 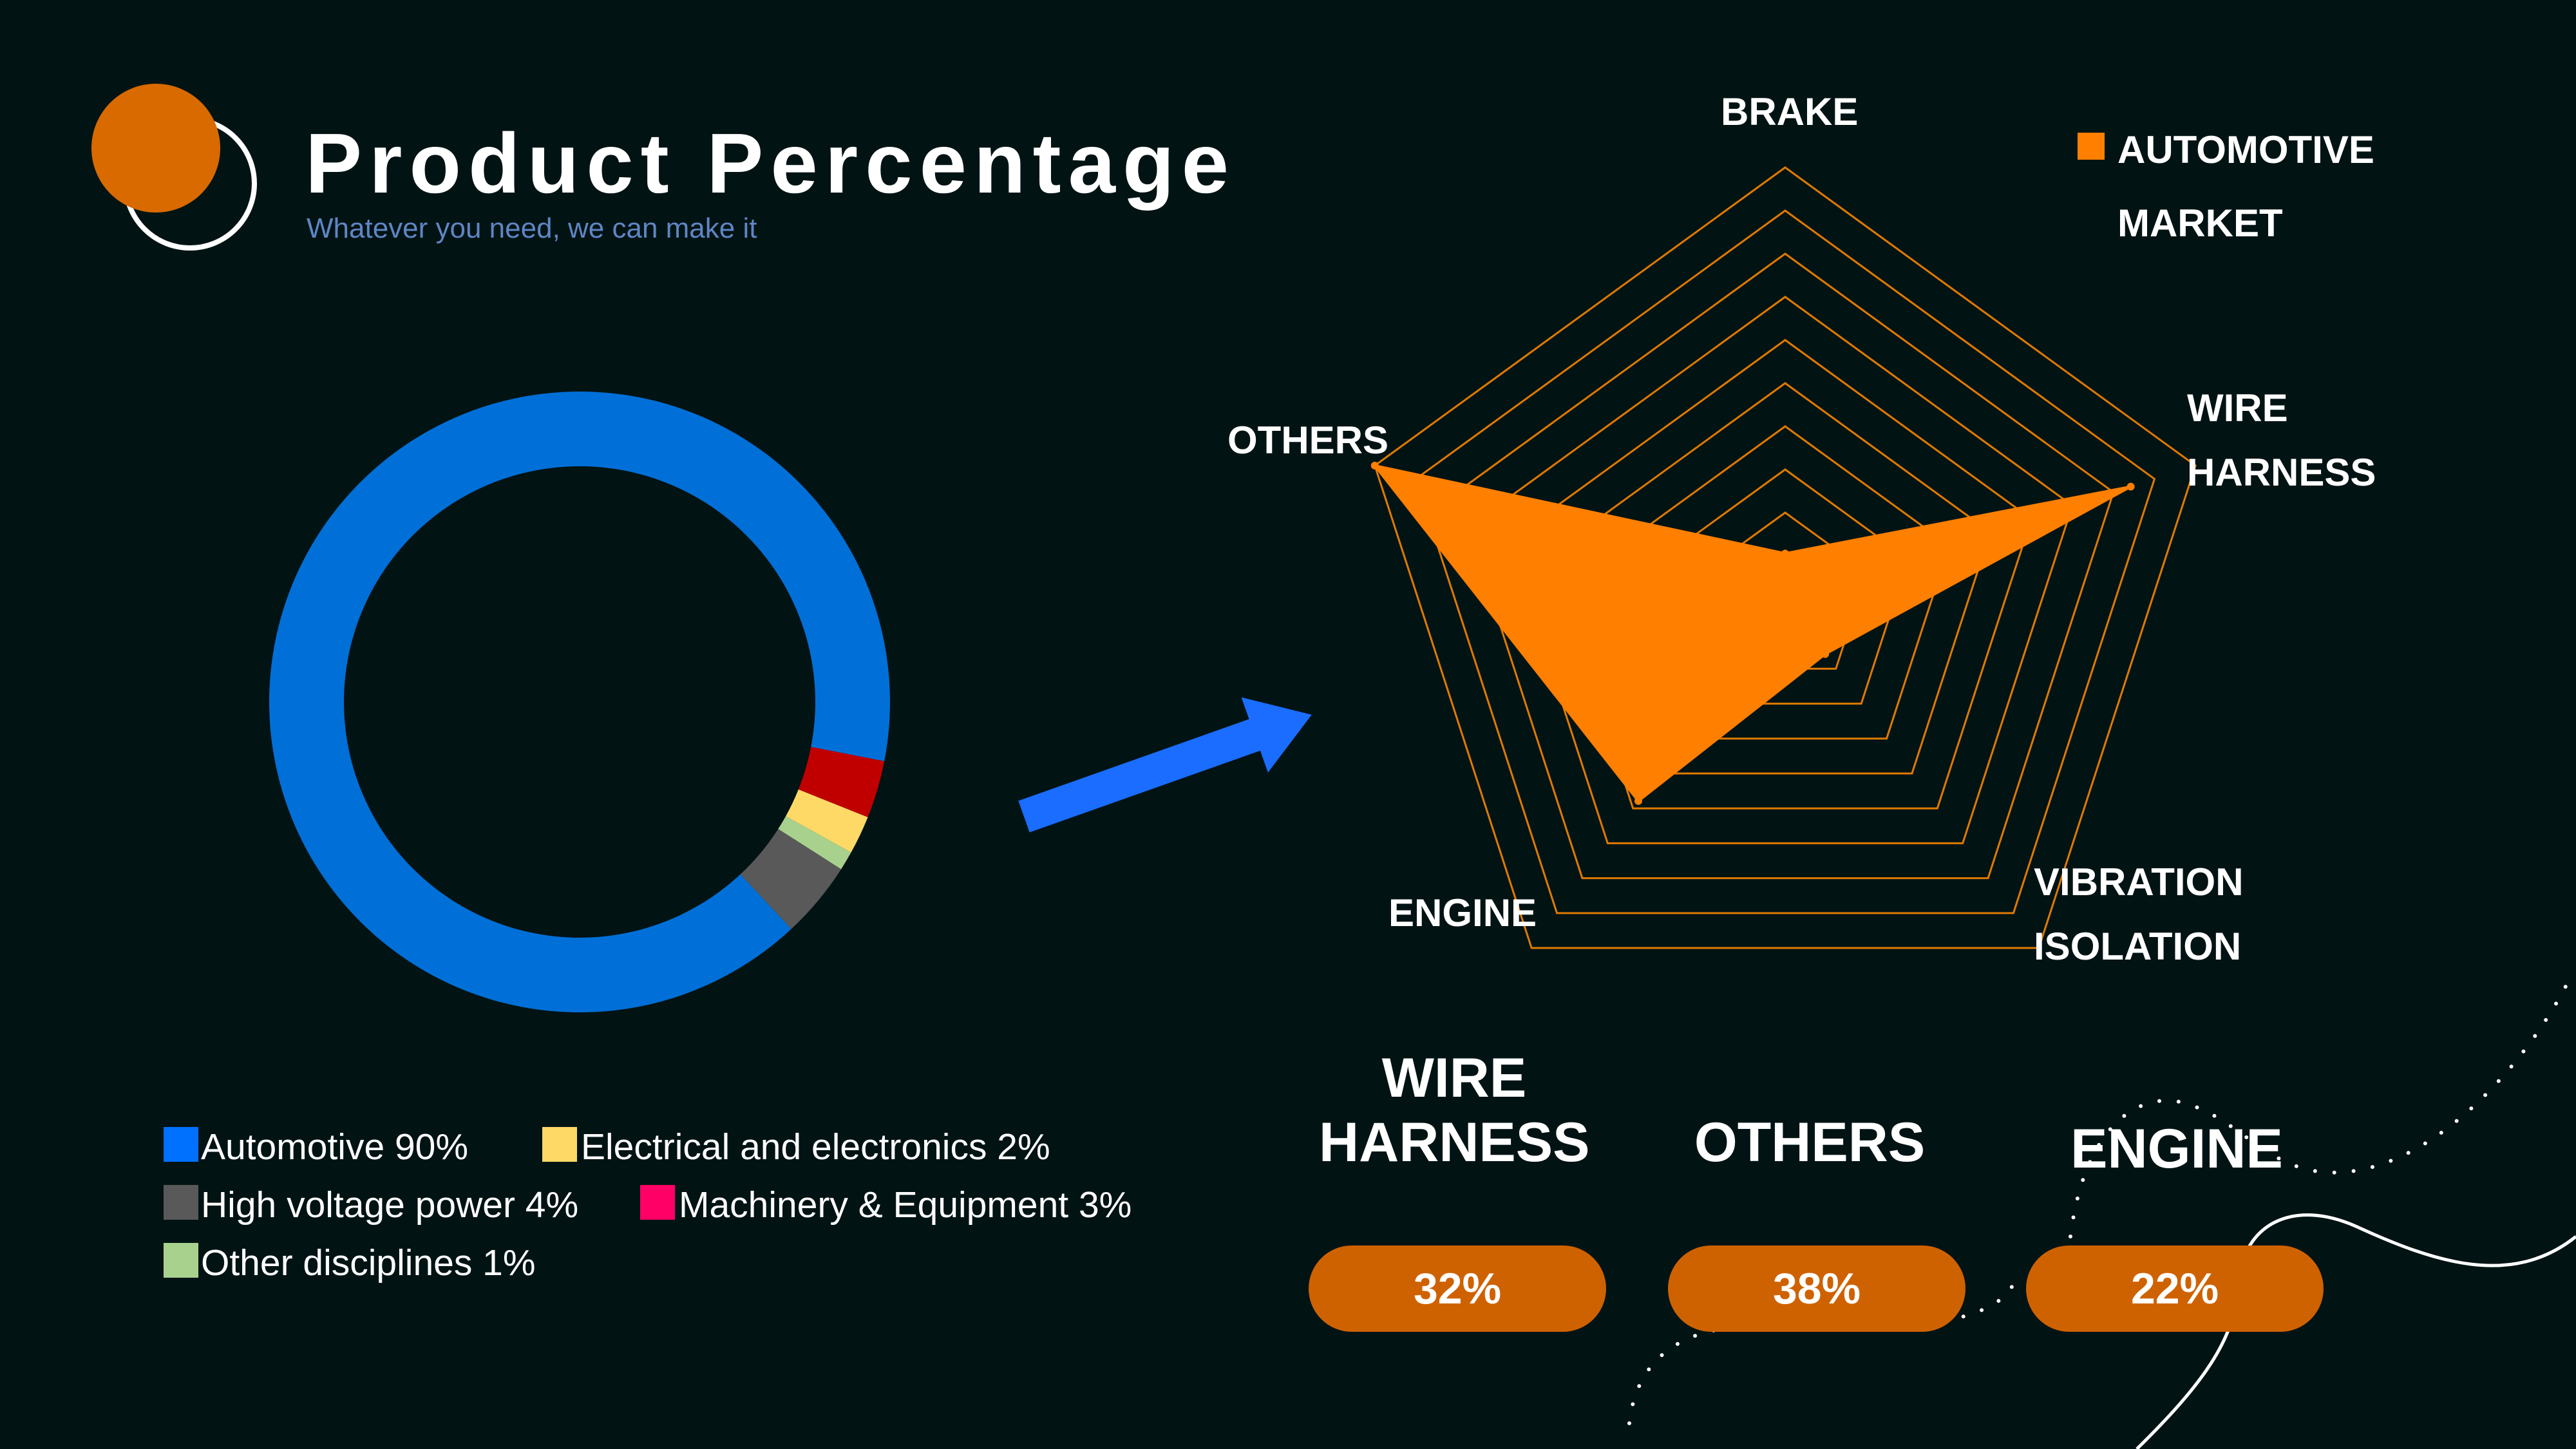 What do you see at coordinates (1457, 1288) in the screenshot?
I see `highlight-value-wire-harness: 32%` at bounding box center [1457, 1288].